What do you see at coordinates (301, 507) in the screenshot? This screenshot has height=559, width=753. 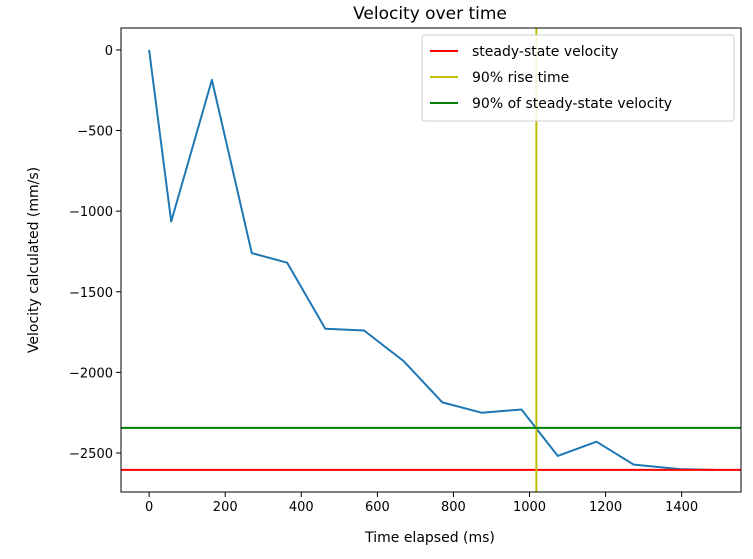 I see `x-tick-label: 400` at bounding box center [301, 507].